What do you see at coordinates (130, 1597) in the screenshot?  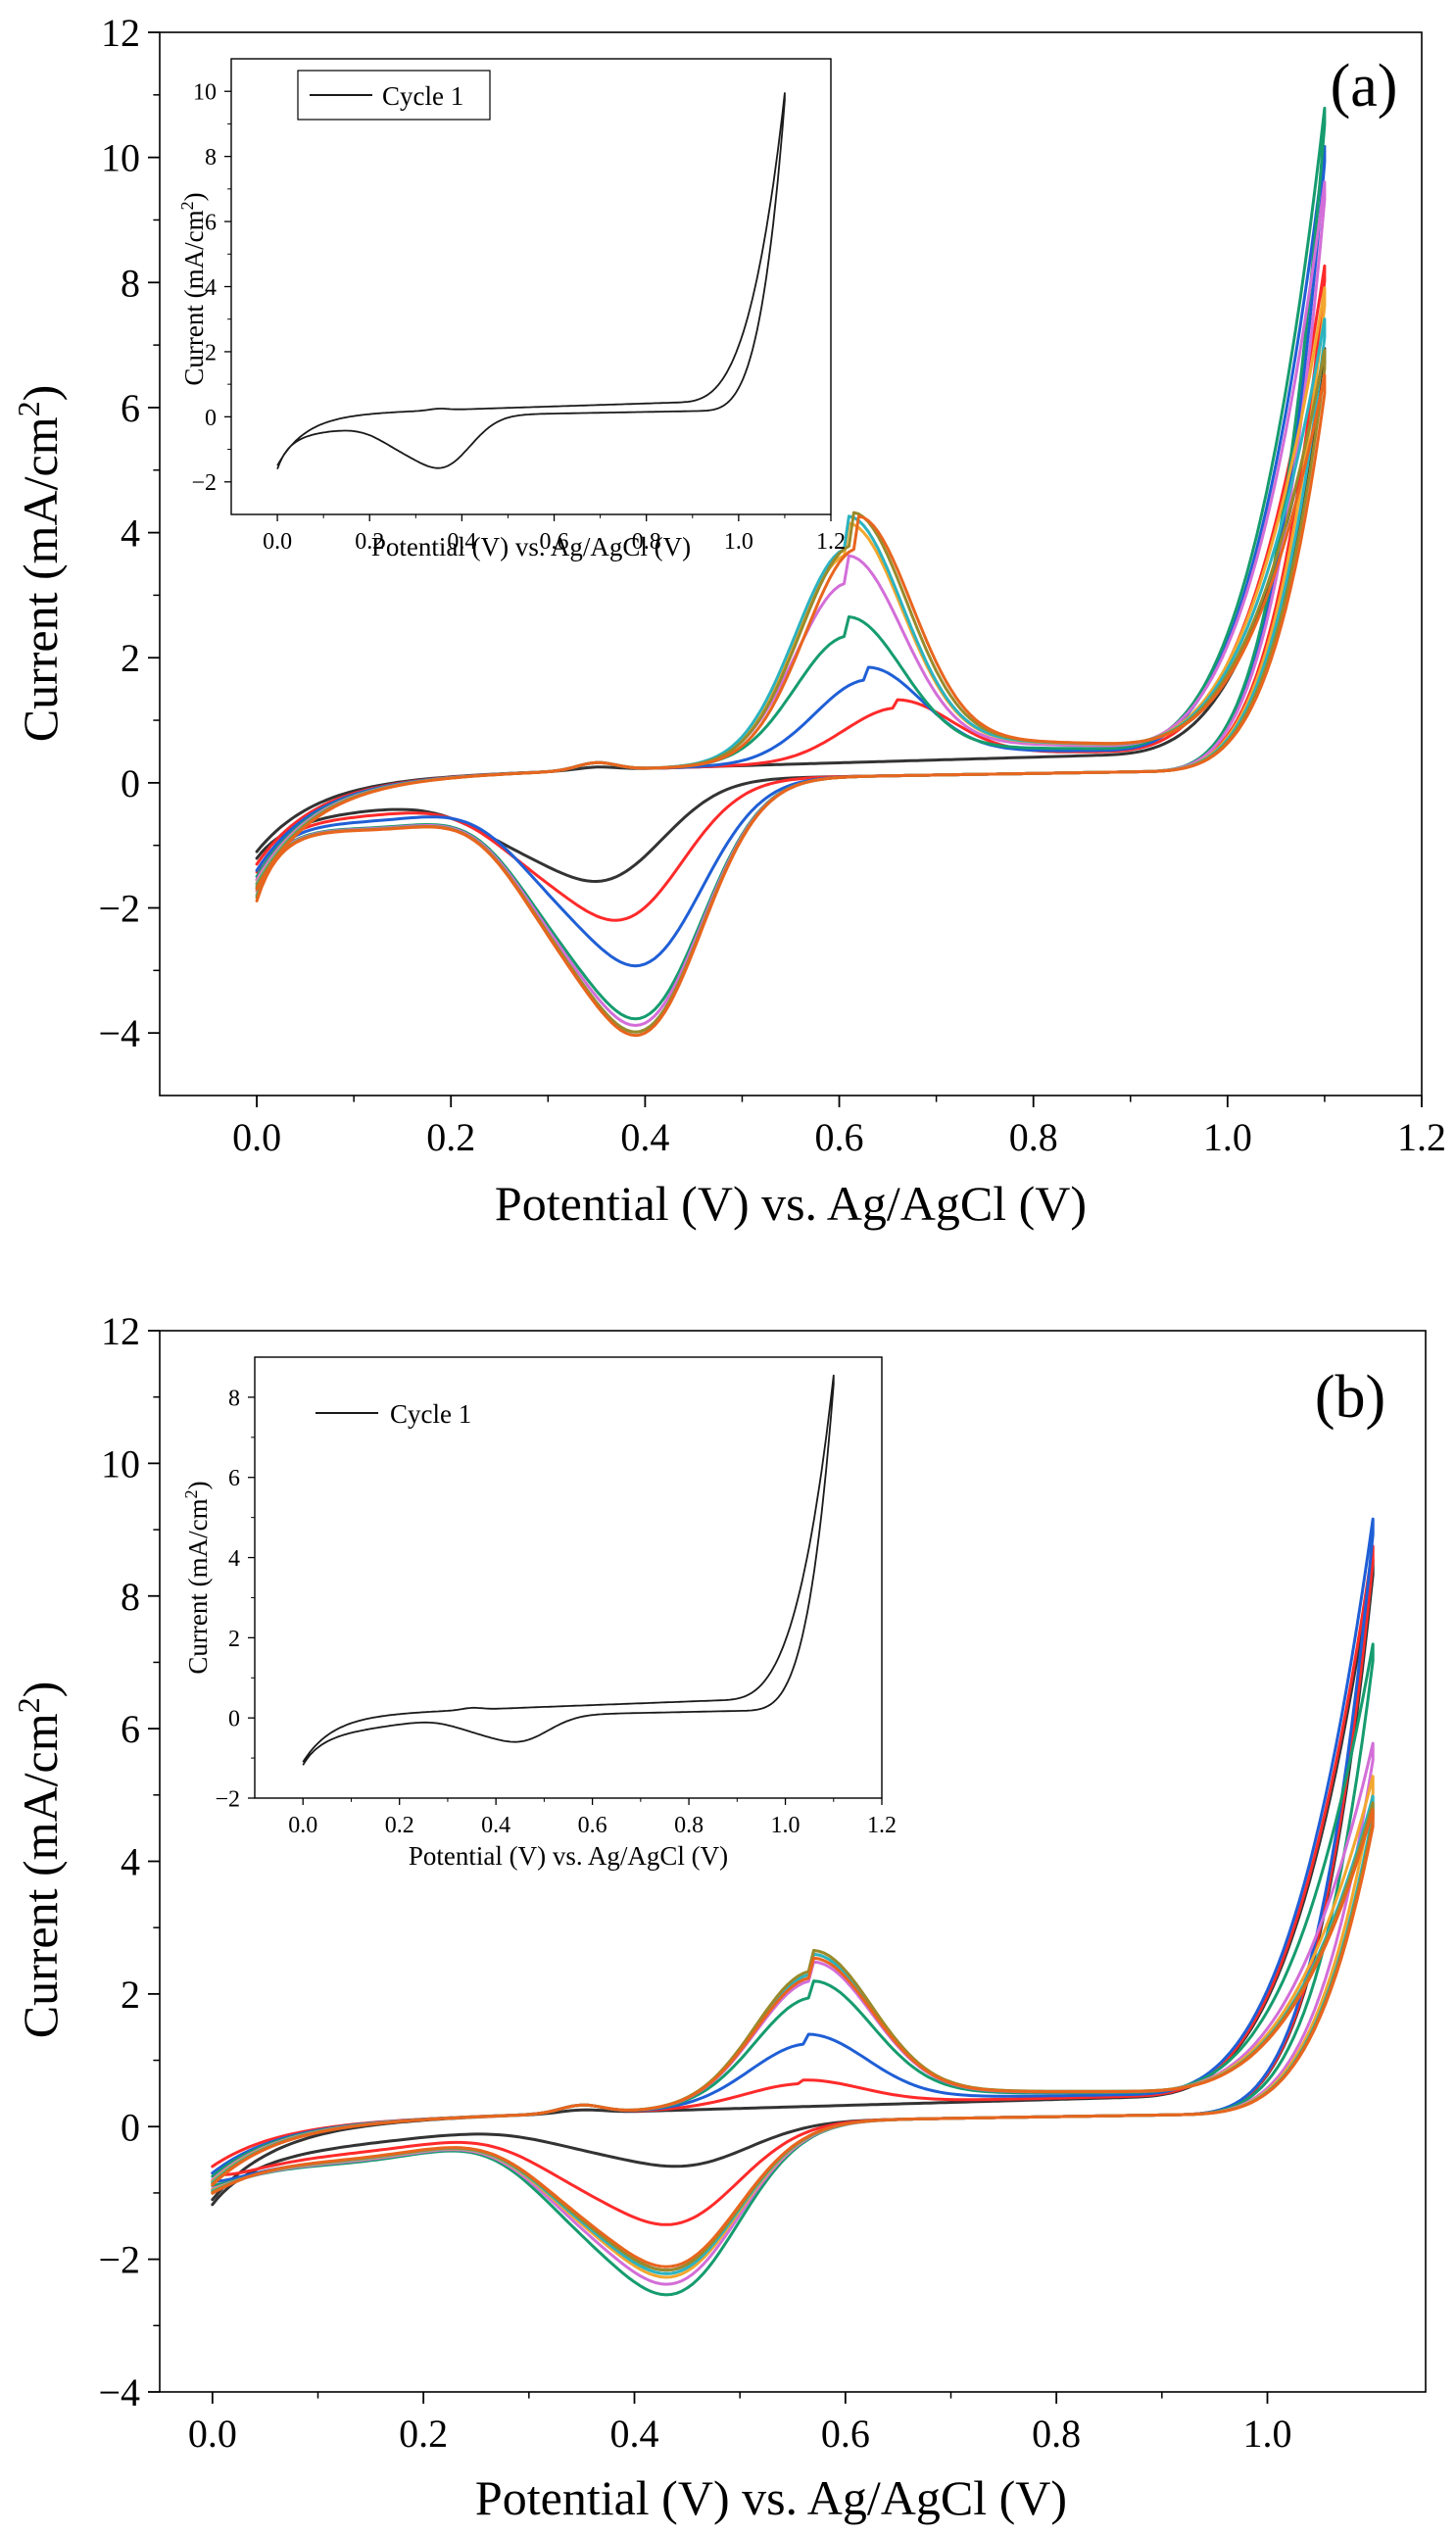 I see `panel-b-y-tick-label: 8` at bounding box center [130, 1597].